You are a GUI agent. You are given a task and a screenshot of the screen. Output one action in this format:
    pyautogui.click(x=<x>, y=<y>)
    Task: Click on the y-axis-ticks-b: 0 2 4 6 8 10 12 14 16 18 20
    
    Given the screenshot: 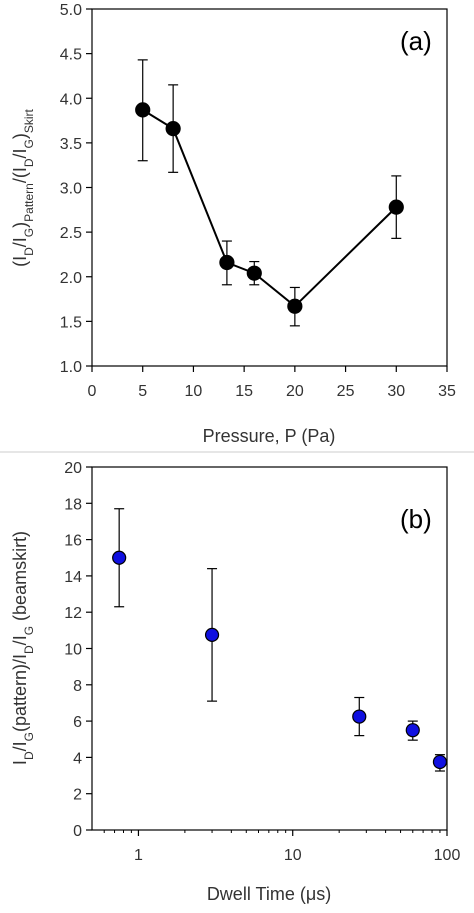 What is the action you would take?
    pyautogui.click(x=78, y=650)
    